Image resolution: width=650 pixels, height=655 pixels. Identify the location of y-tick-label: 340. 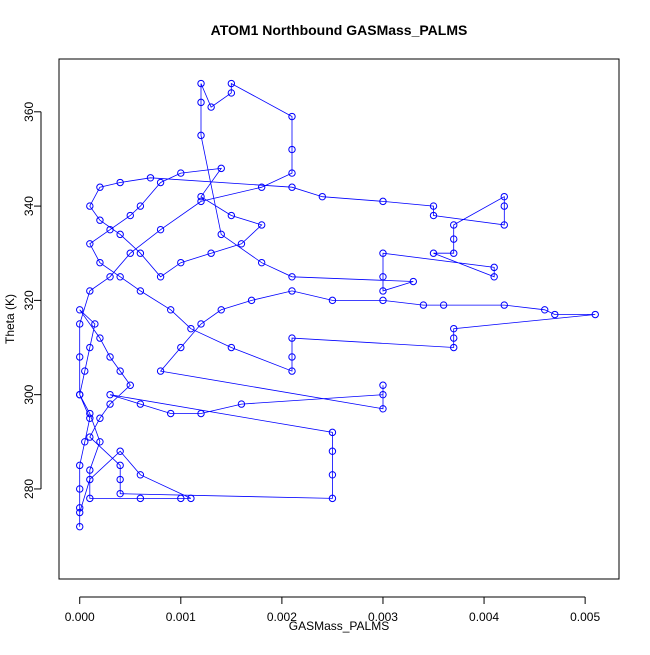
(29, 206).